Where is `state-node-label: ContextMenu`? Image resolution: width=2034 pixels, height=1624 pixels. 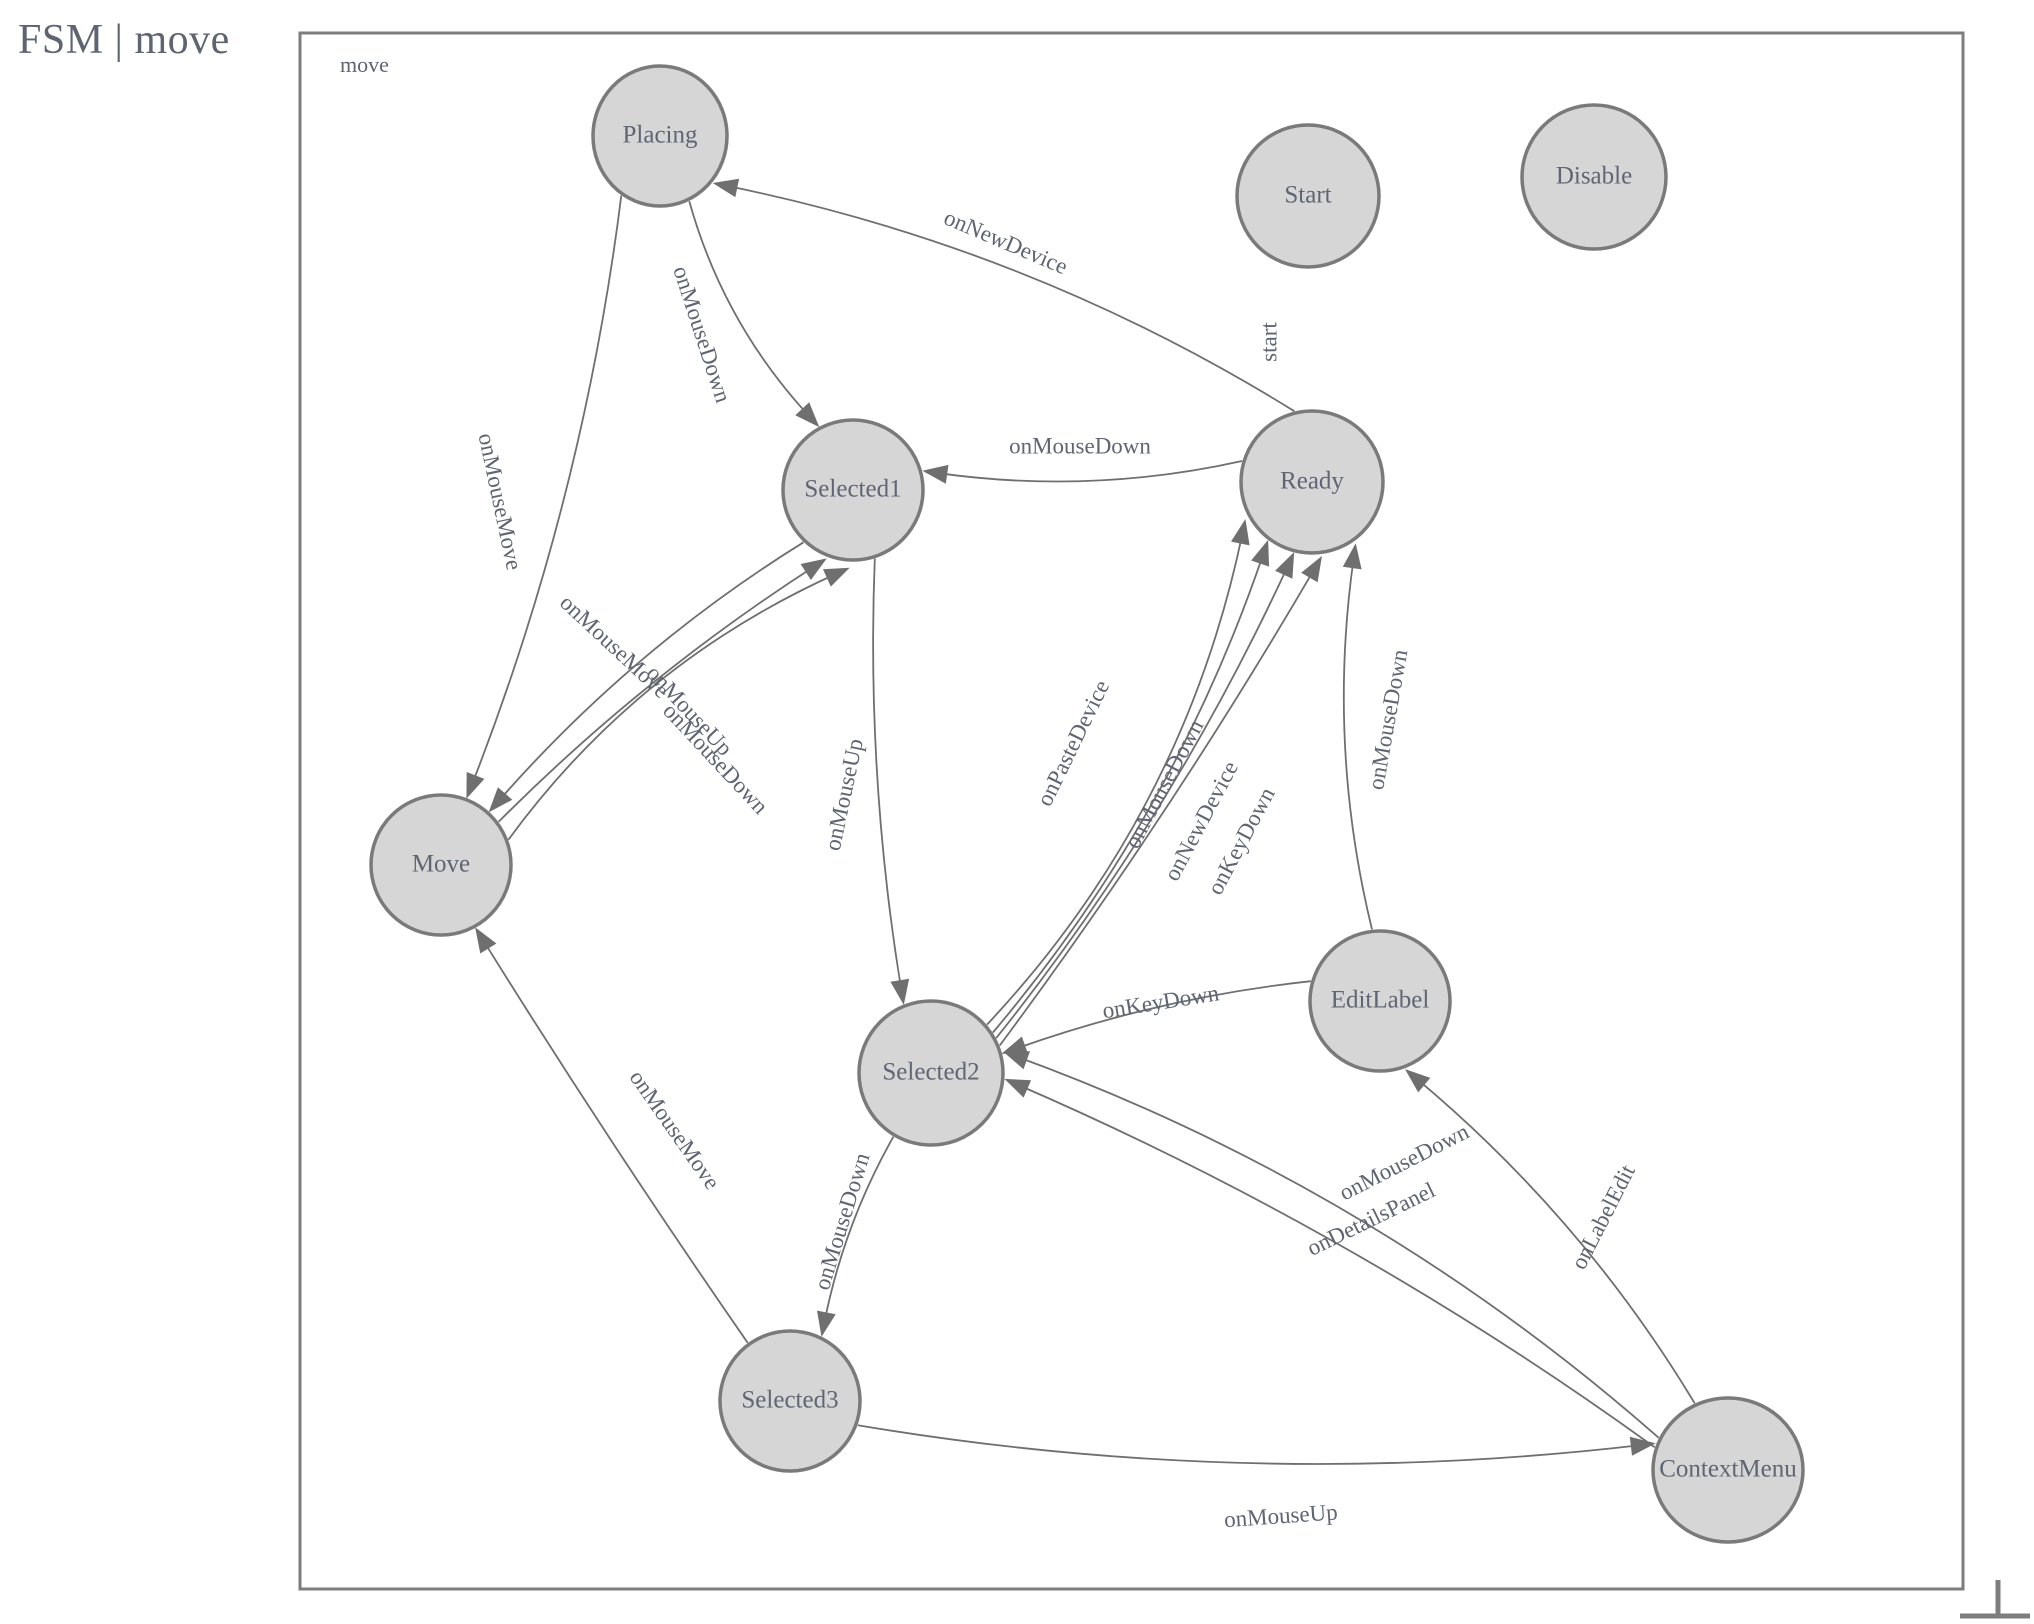 state-node-label: ContextMenu is located at coordinates (1728, 1469).